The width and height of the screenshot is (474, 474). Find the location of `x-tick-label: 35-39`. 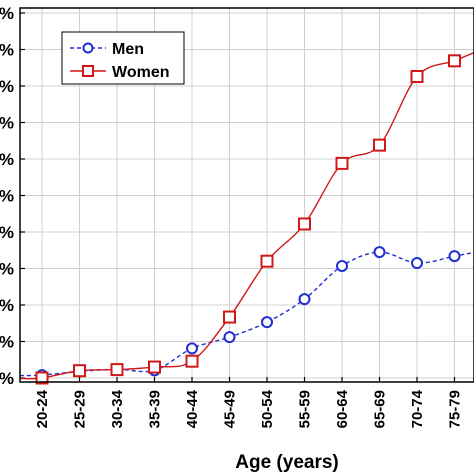

x-tick-label: 35-39 is located at coordinates (155, 409).